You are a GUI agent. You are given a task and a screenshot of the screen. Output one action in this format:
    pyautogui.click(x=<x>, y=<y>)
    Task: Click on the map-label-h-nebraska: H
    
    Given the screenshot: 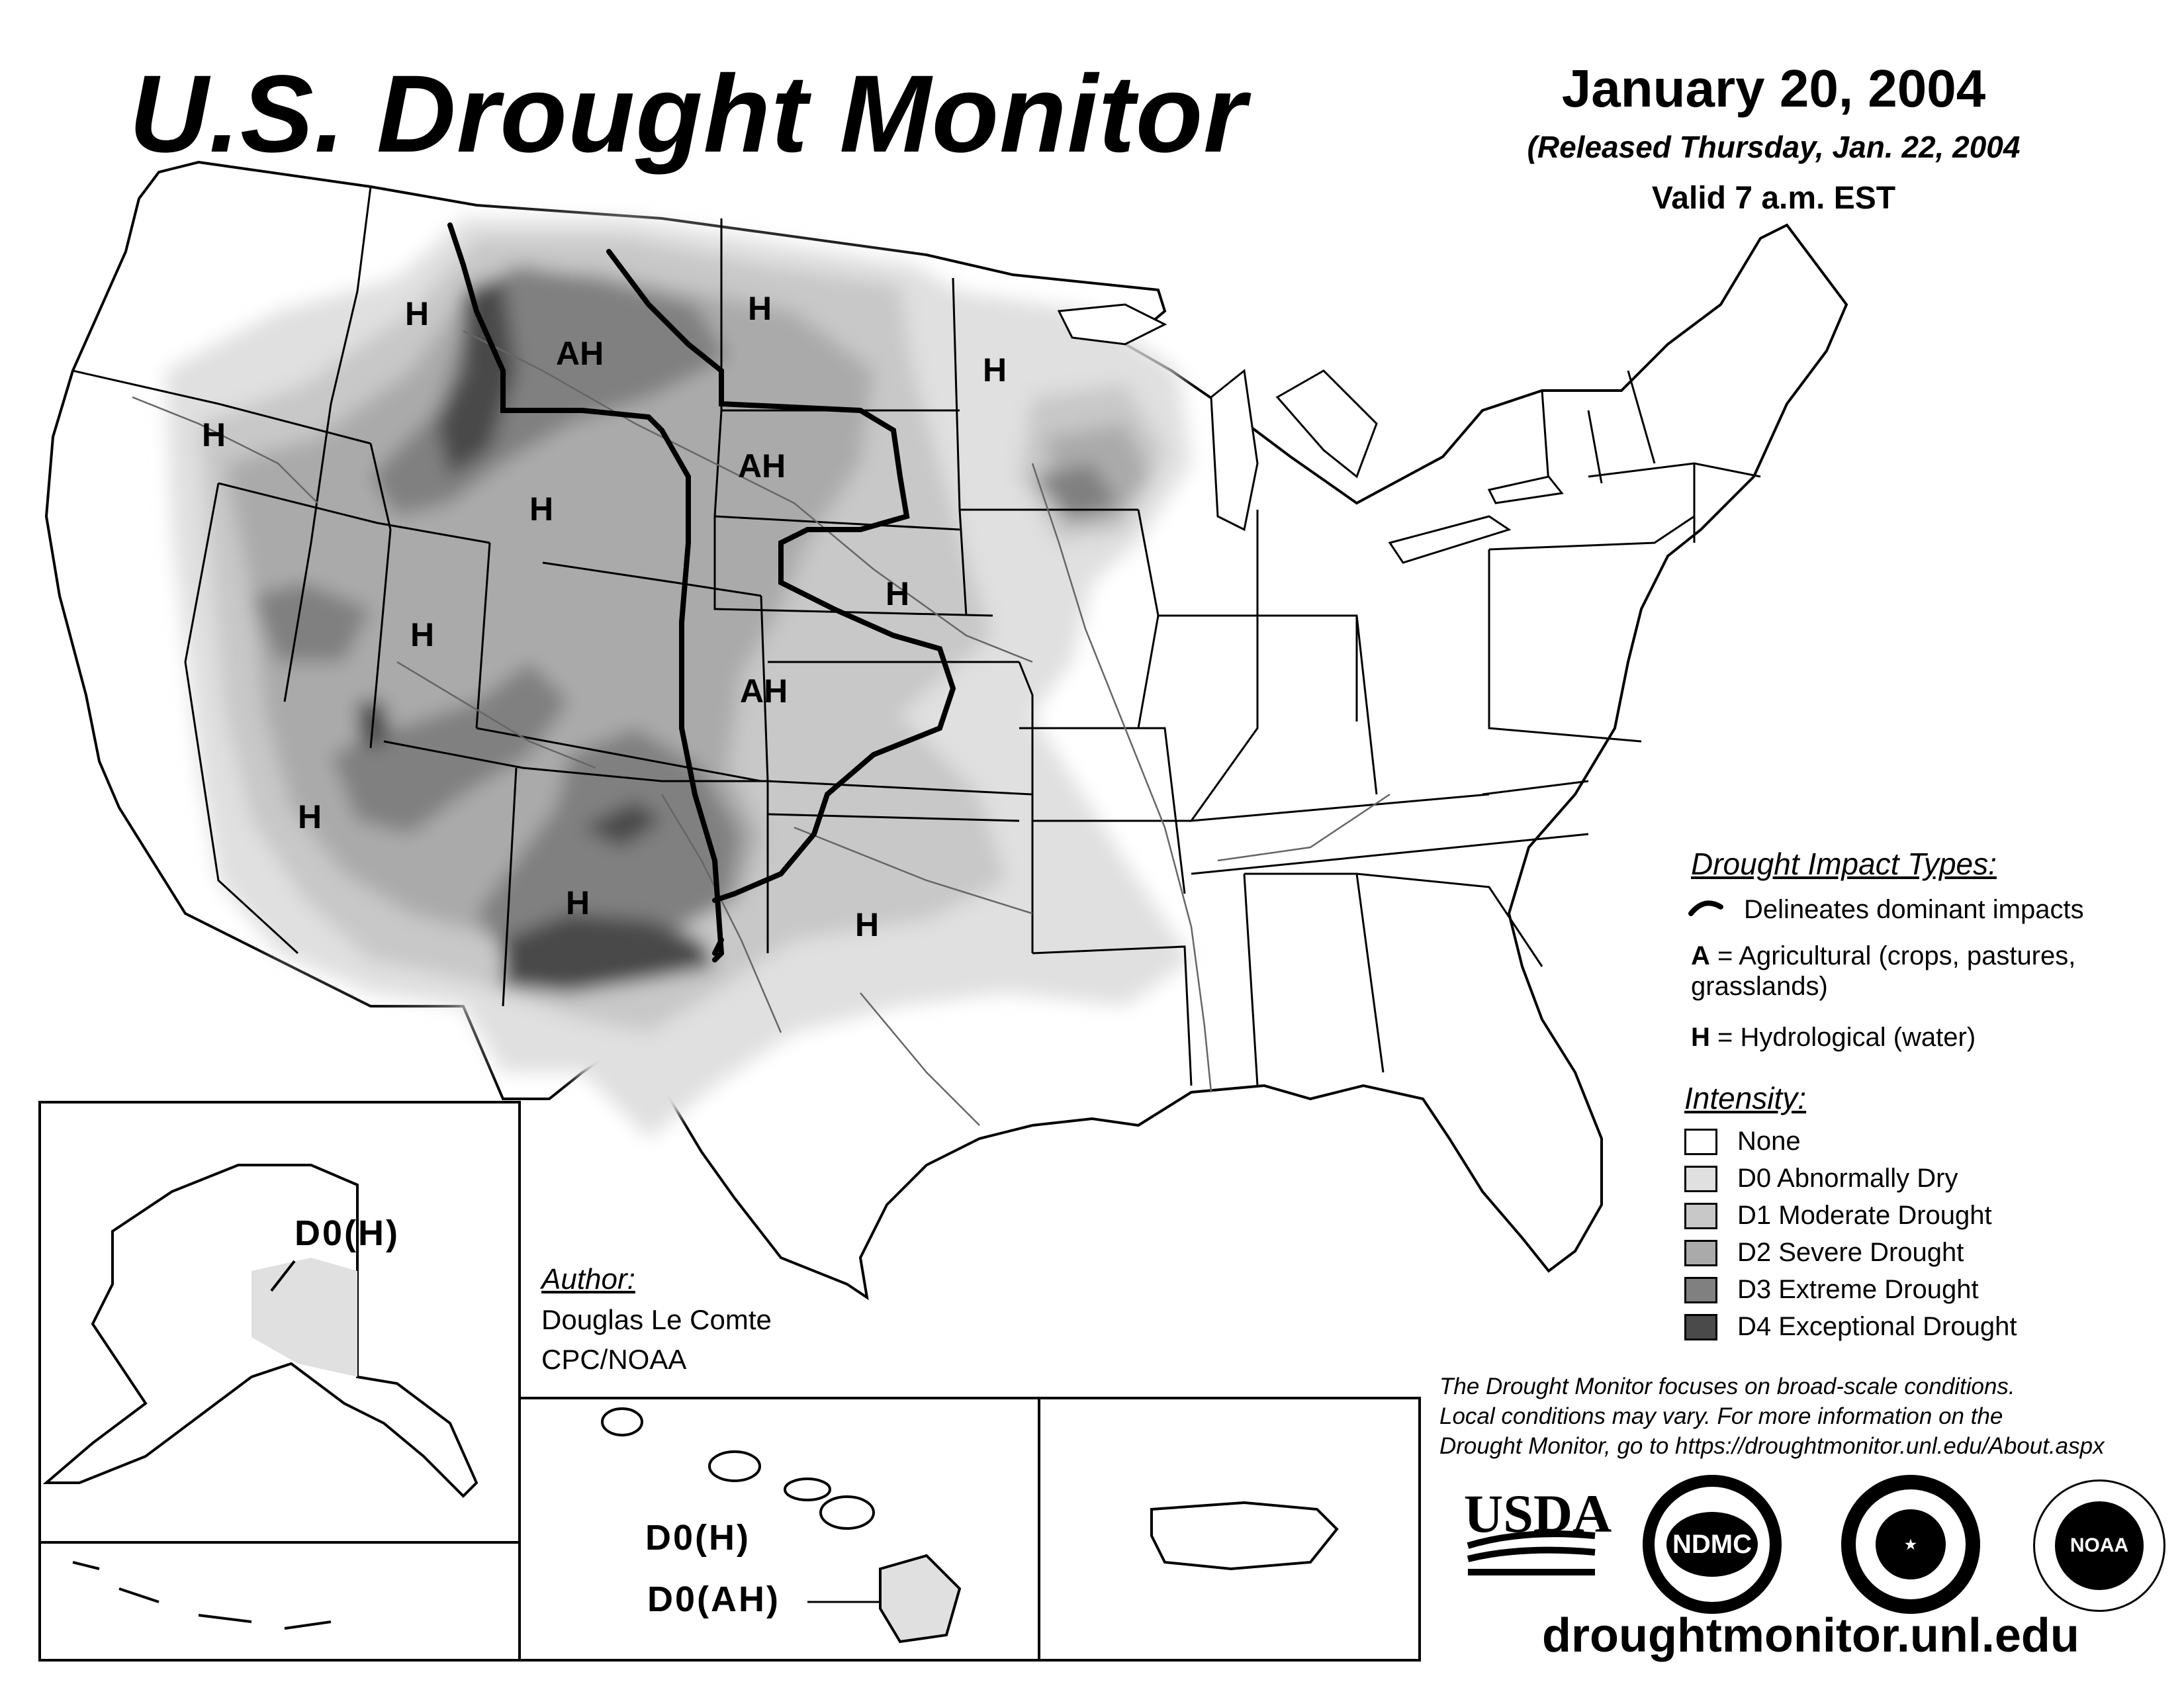 What is the action you would take?
    pyautogui.click(x=898, y=593)
    